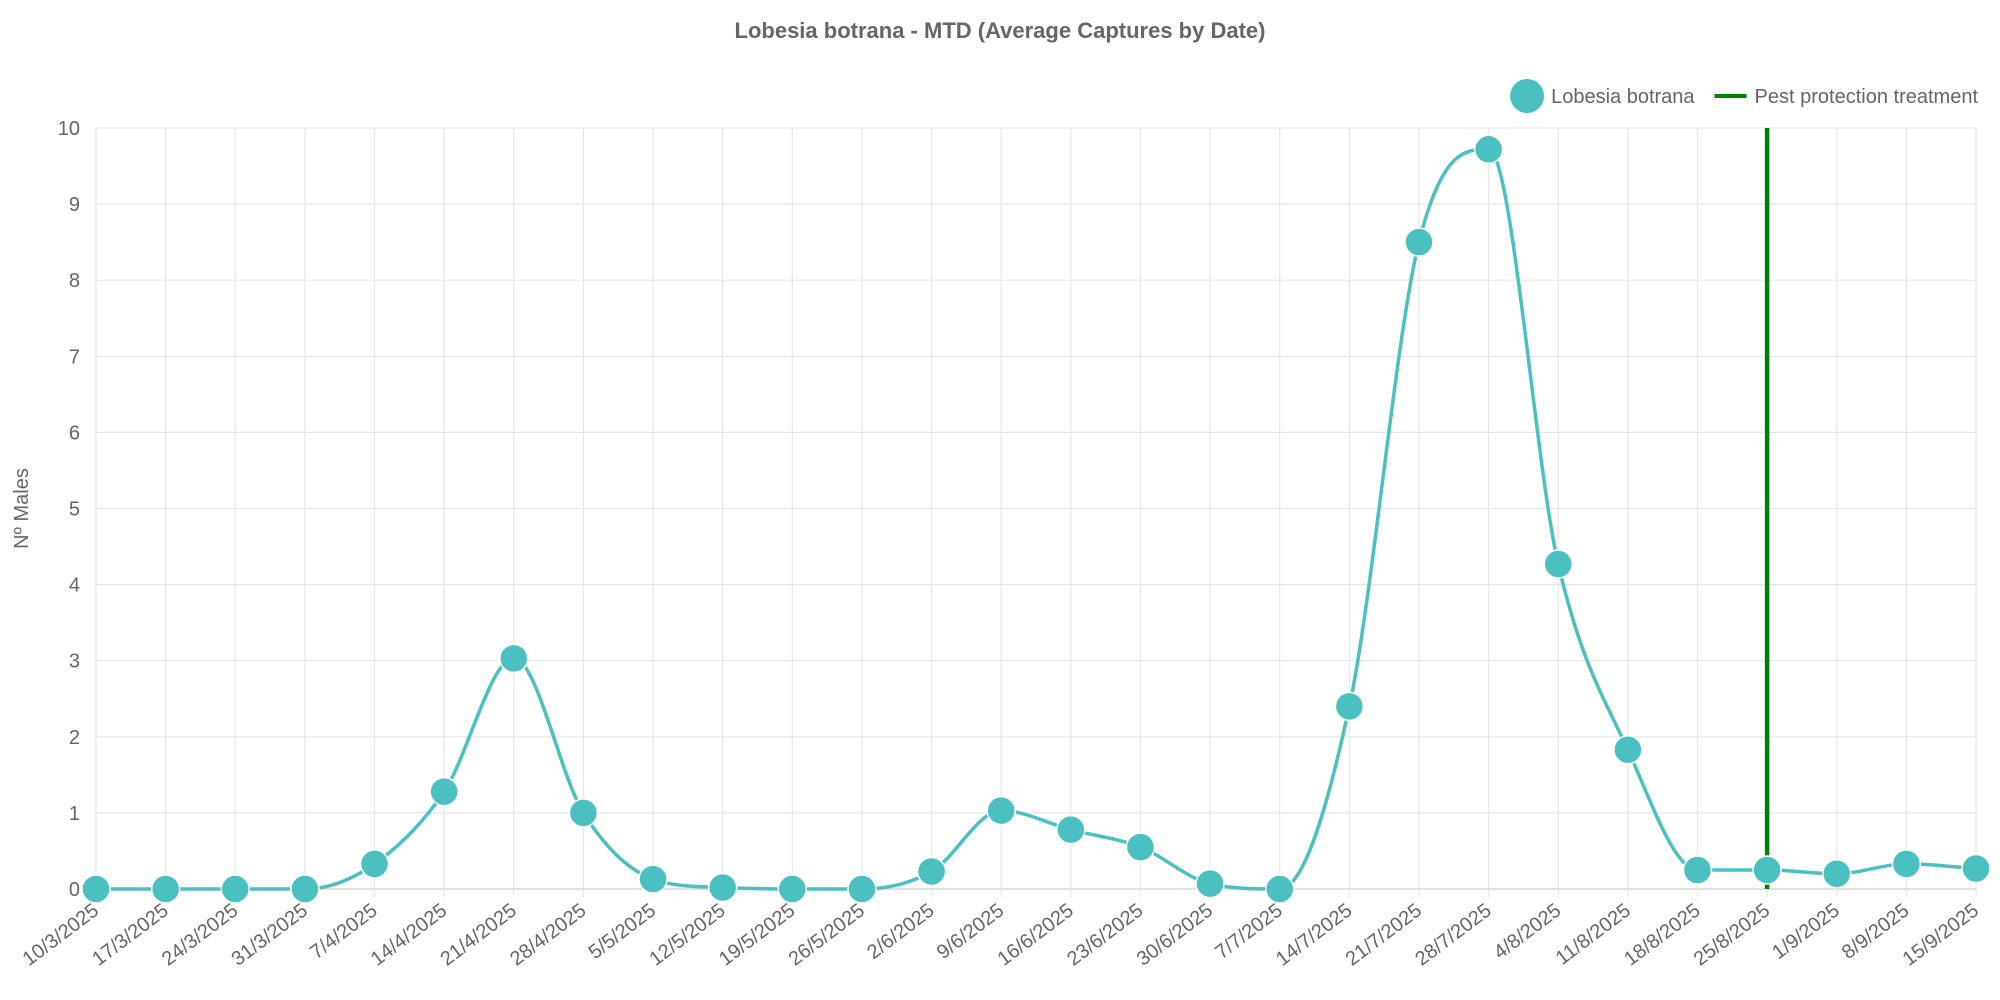 This screenshot has height=1000, width=2000. I want to click on y-tick-label: 0, so click(74, 890).